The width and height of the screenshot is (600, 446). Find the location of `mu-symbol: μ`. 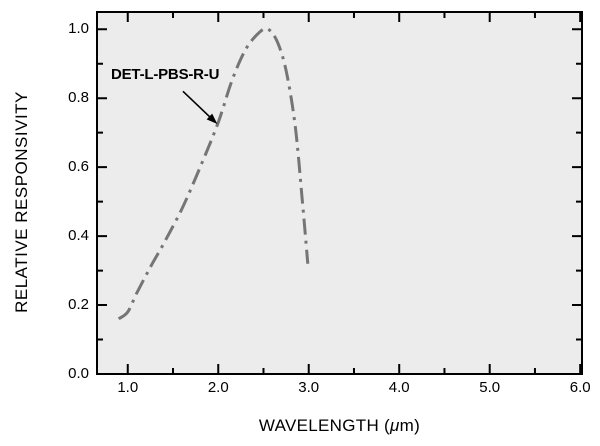

mu-symbol: μ is located at coordinates (395, 425).